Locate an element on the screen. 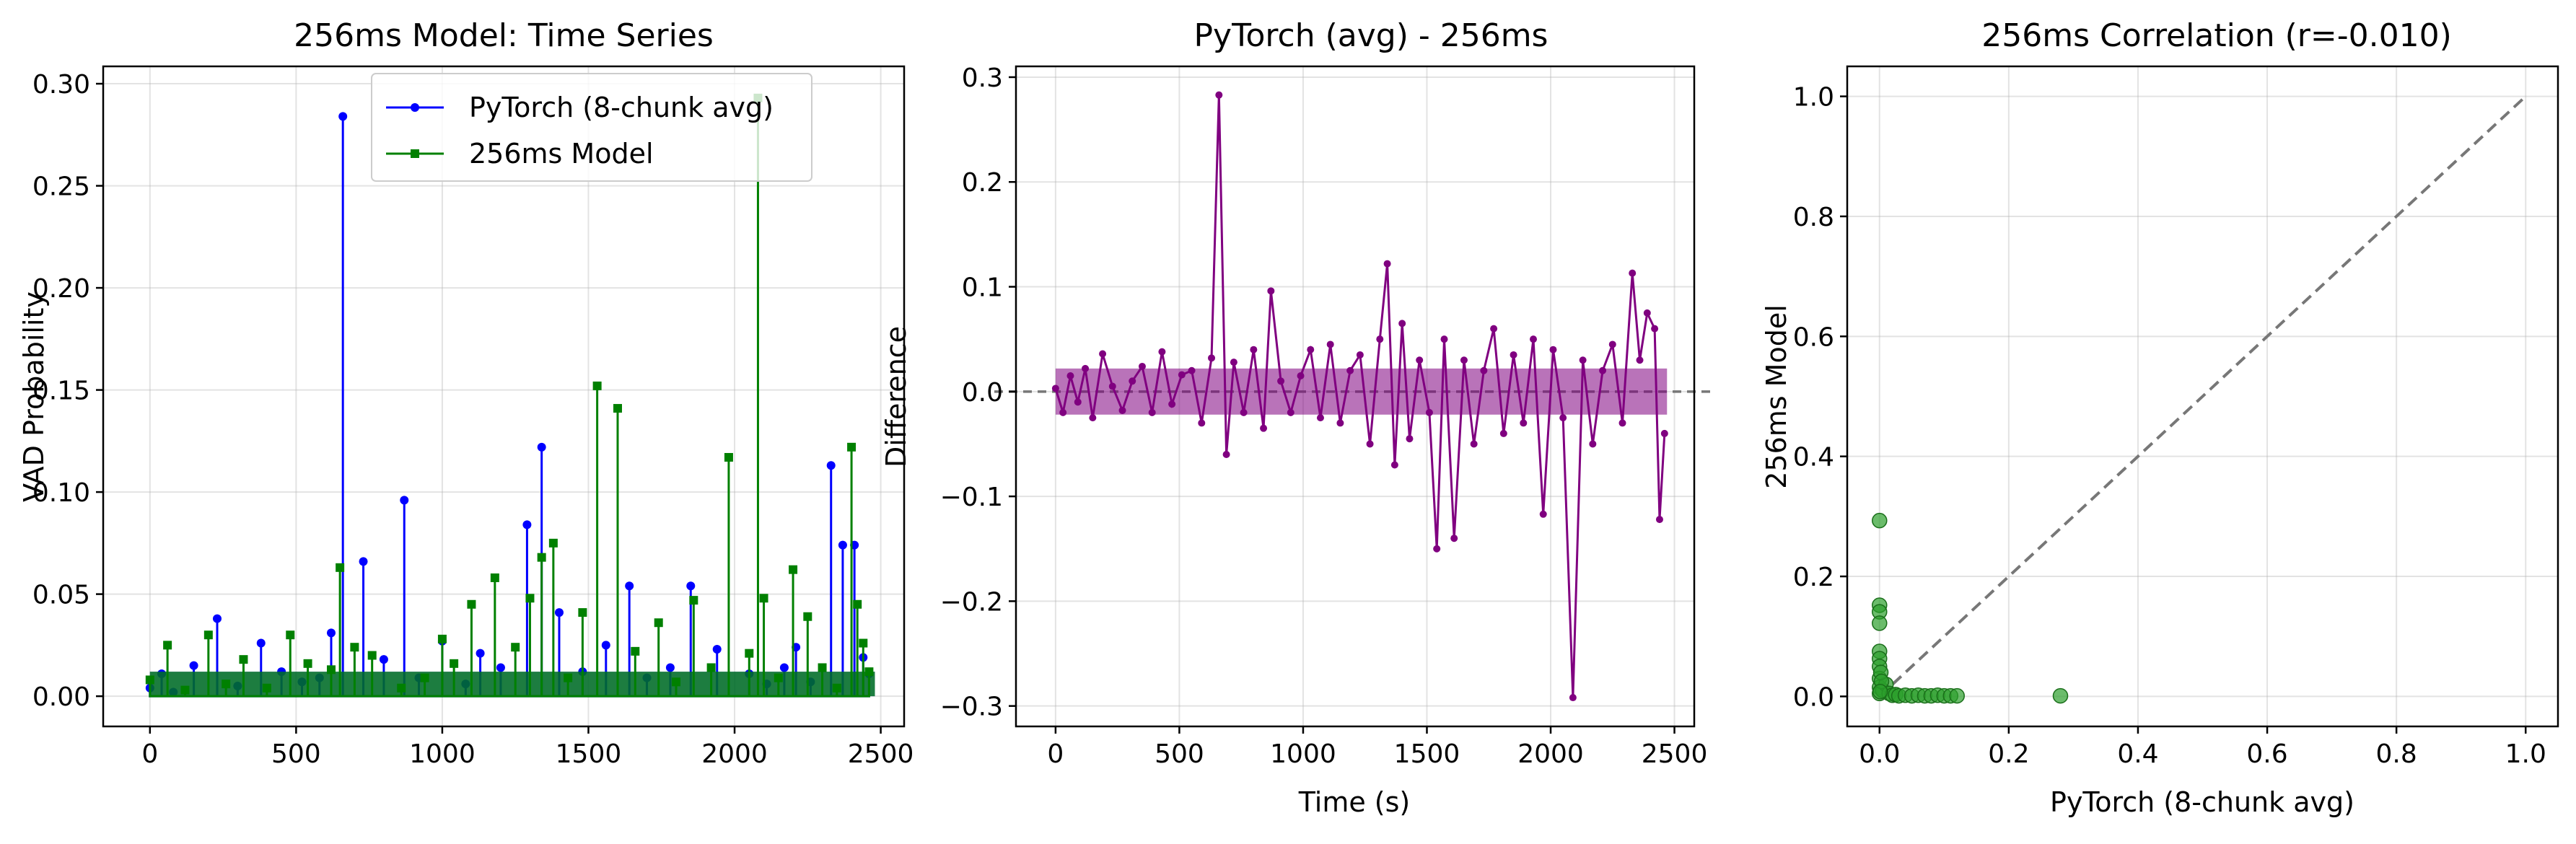  y-tick-label: 0.8 is located at coordinates (1813, 217).